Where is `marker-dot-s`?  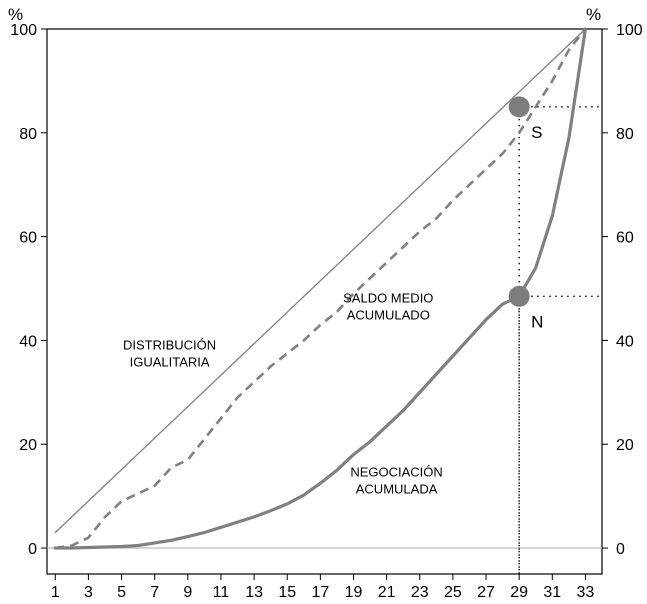
marker-dot-s is located at coordinates (519, 107).